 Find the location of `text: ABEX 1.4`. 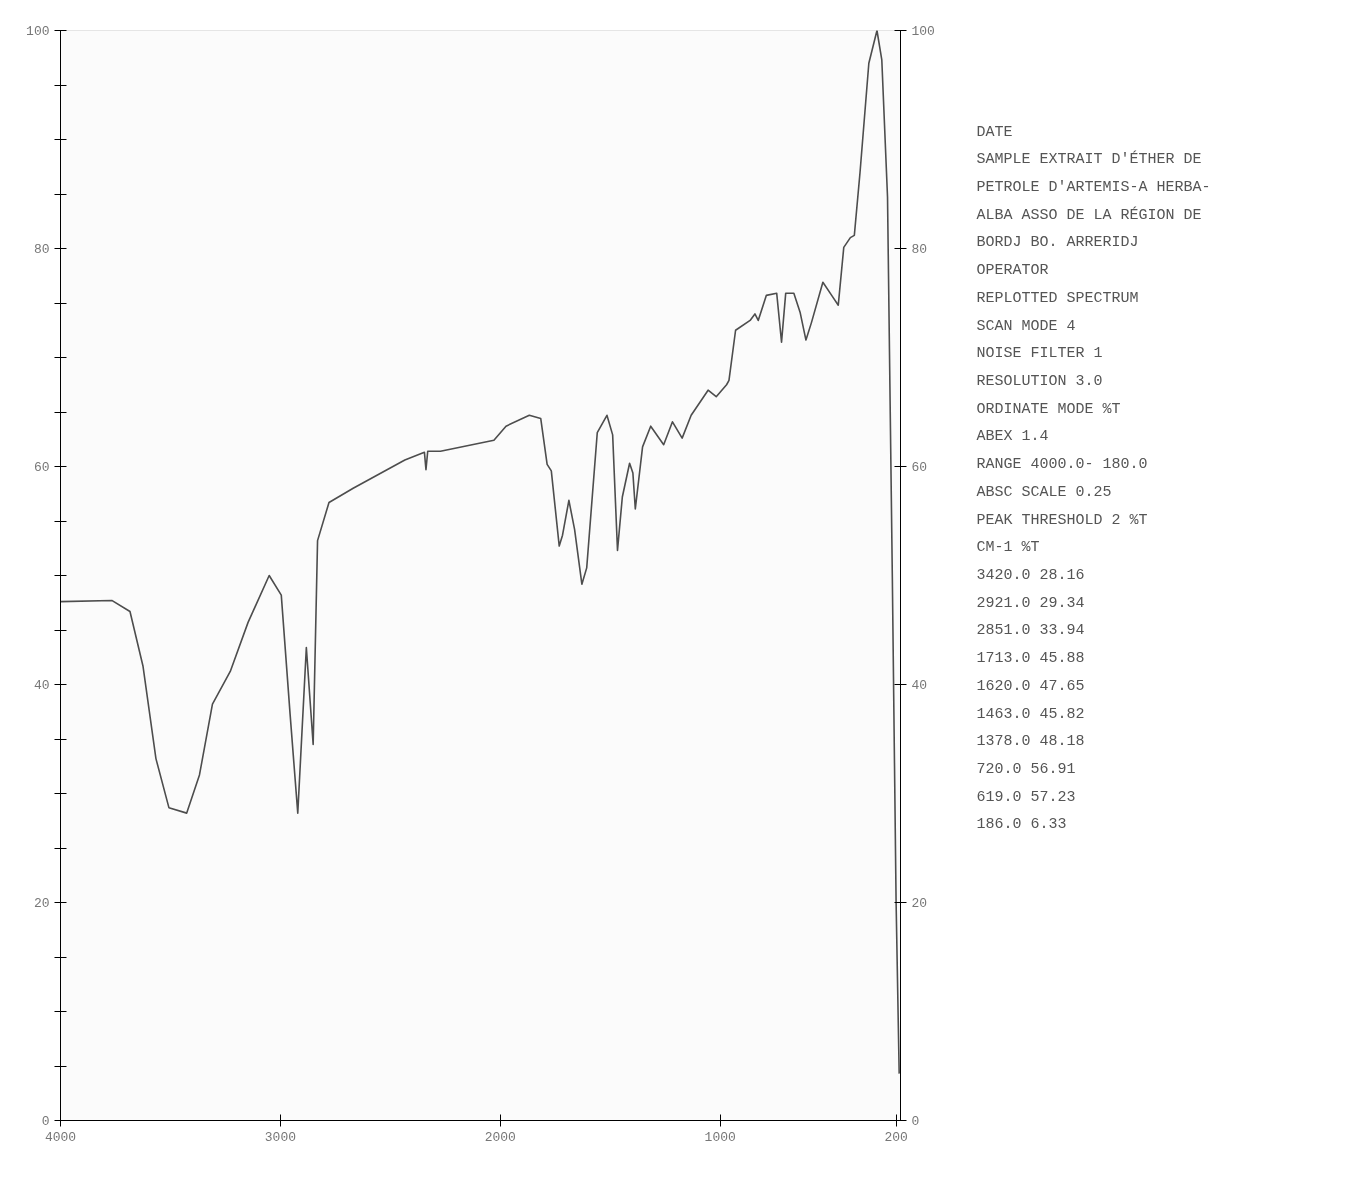

text: ABEX 1.4 is located at coordinates (1012, 437).